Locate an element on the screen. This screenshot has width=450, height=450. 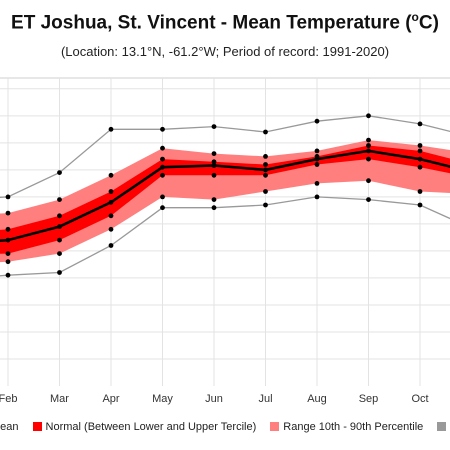
x-tick-label: Feb is located at coordinates (8, 399).